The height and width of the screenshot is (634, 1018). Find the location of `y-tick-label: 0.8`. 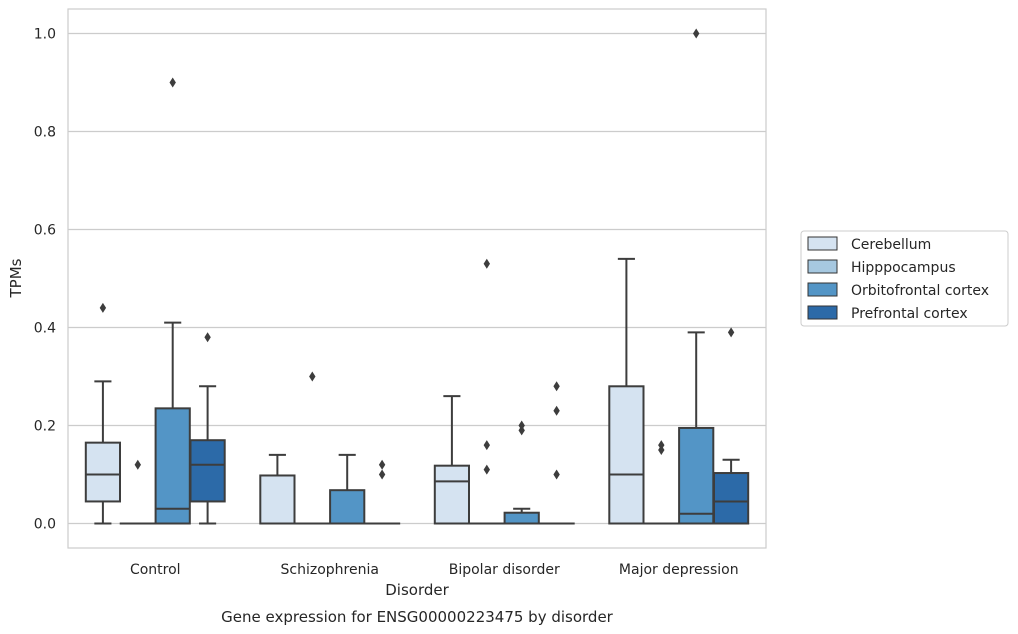

y-tick-label: 0.8 is located at coordinates (45, 133).